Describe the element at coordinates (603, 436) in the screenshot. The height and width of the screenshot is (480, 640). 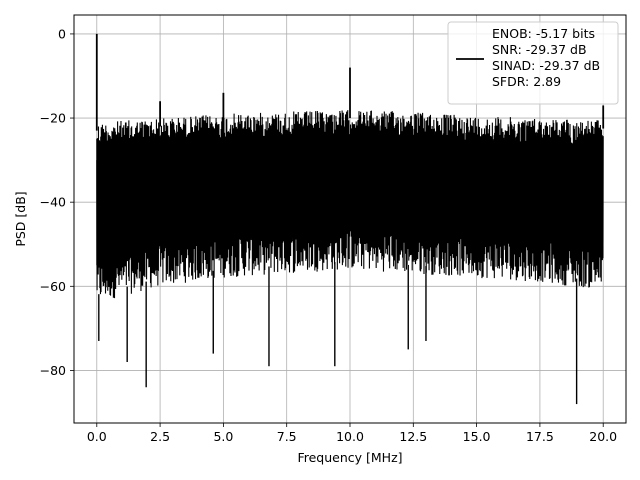
I see `x-tick-label: 20.0` at that location.